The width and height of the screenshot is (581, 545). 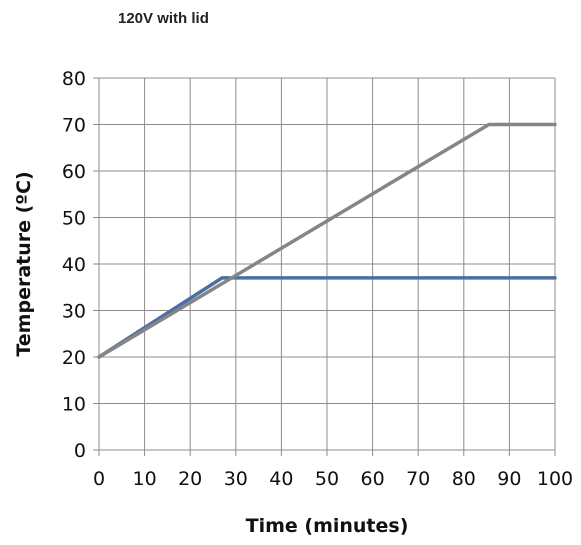 I want to click on y-tick-label: 0, so click(x=80, y=451).